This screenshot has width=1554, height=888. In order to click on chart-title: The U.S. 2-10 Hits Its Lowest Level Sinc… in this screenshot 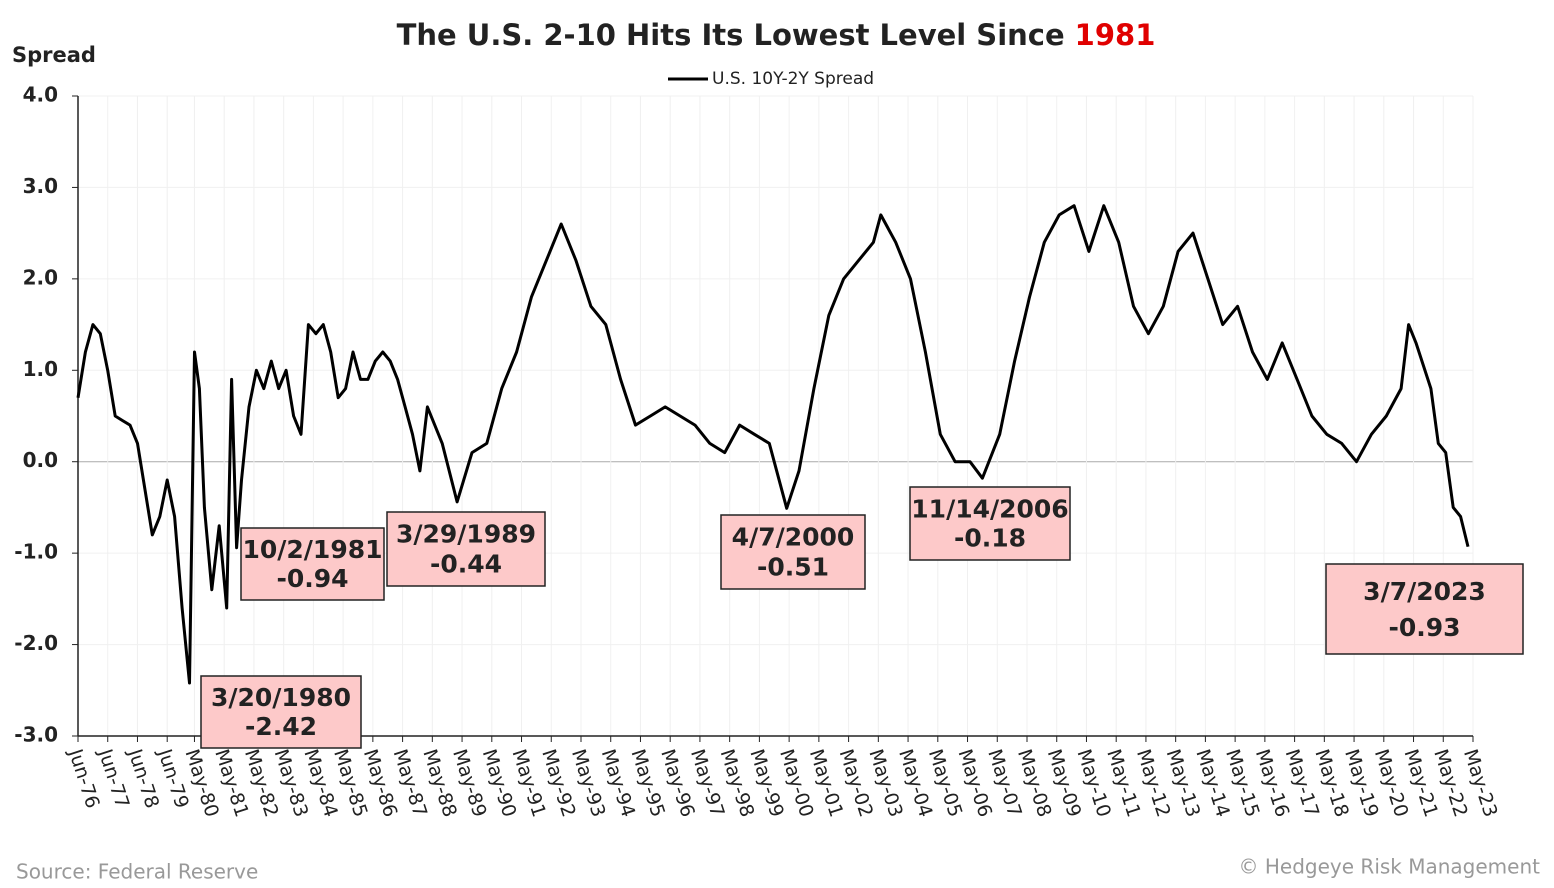, I will do `click(776, 35)`.